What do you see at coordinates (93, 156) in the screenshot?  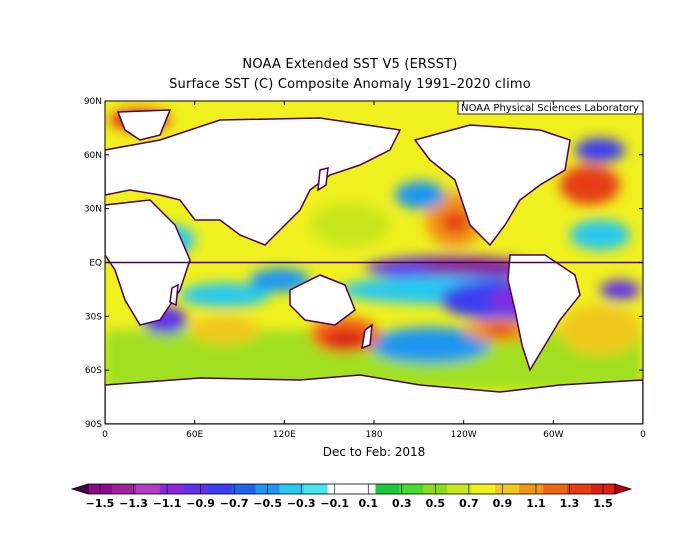 I see `lat-tick-label: 60N` at bounding box center [93, 156].